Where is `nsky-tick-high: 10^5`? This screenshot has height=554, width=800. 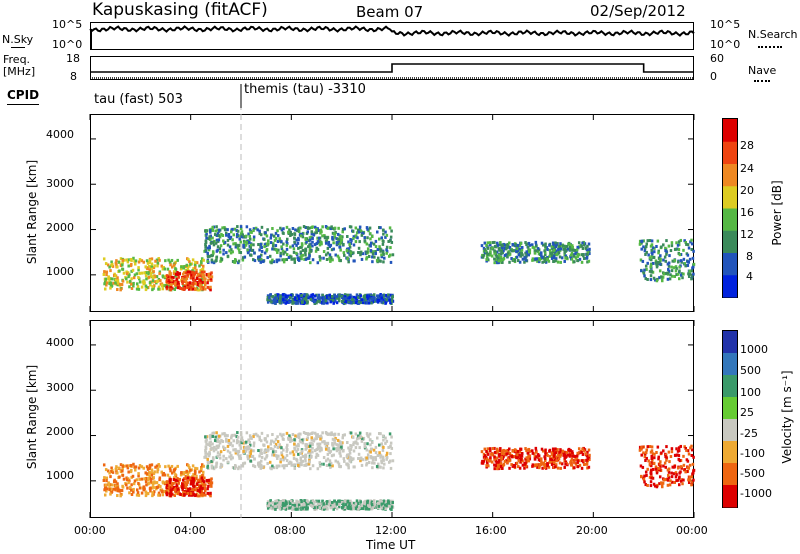
nsky-tick-high: 10^5 is located at coordinates (67, 24).